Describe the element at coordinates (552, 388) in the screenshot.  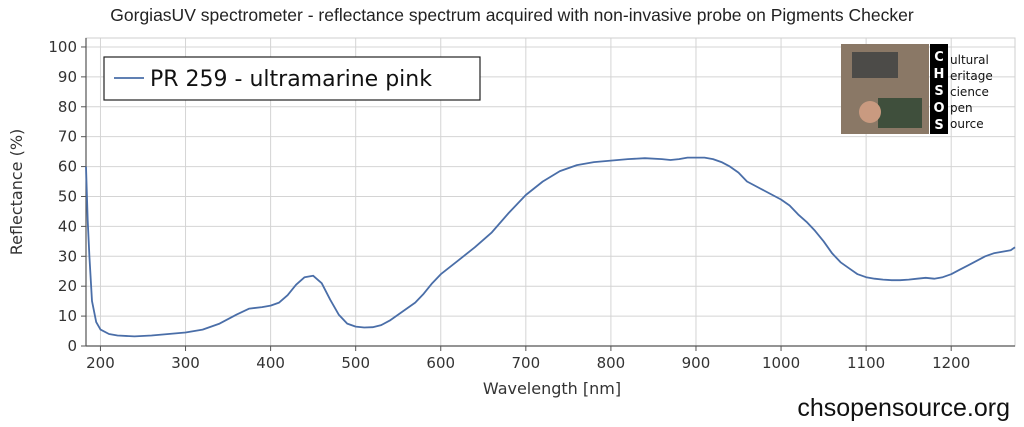
I see `x-axis-label: Wavelength [nm]` at that location.